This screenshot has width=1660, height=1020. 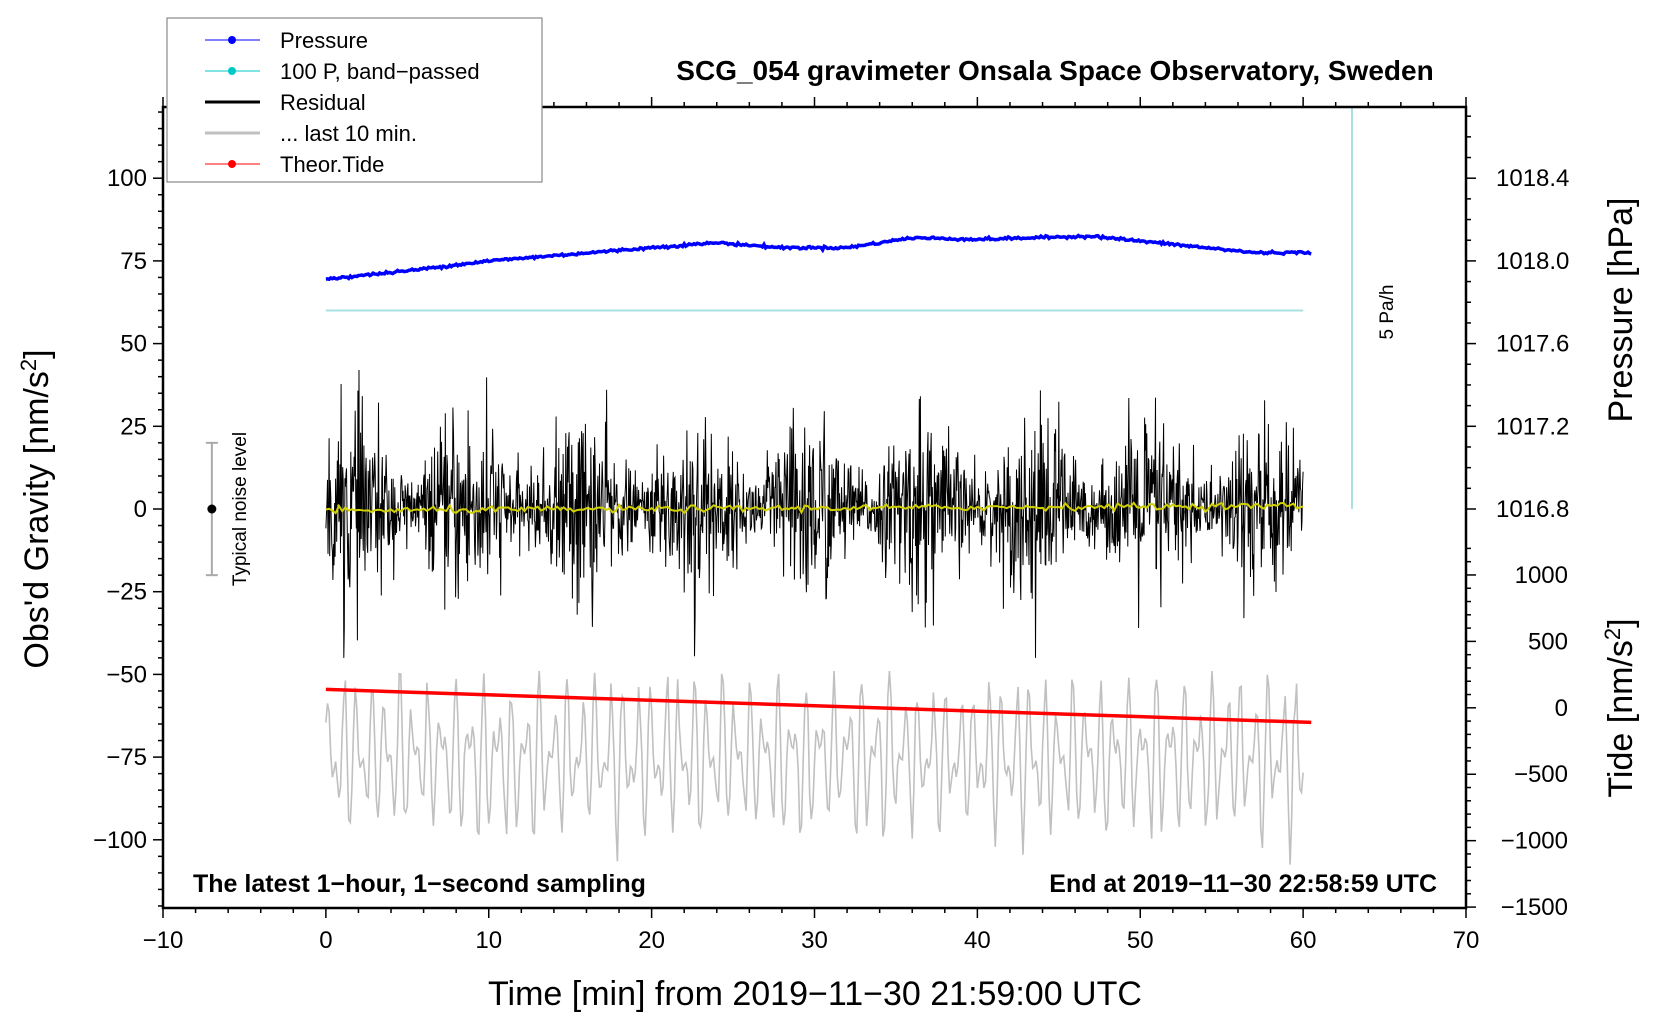 I want to click on y-tick-label: 25, so click(x=133, y=426).